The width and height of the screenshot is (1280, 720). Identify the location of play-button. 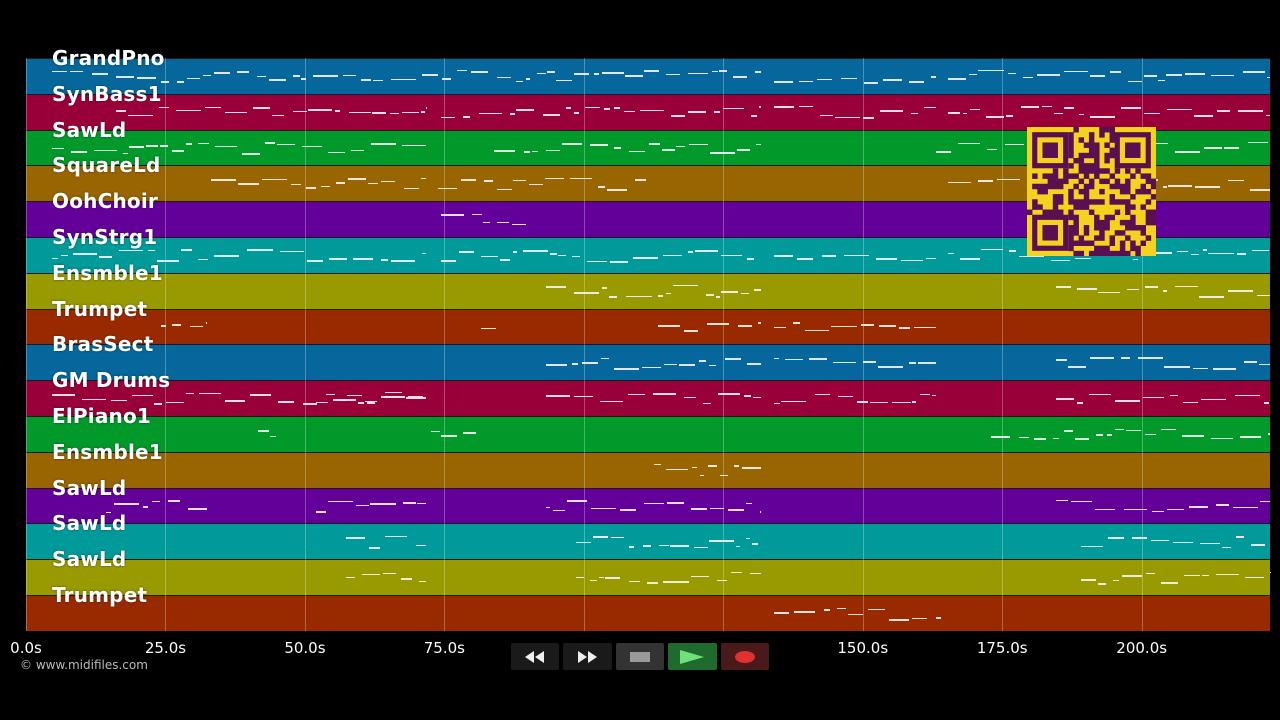
(692, 656).